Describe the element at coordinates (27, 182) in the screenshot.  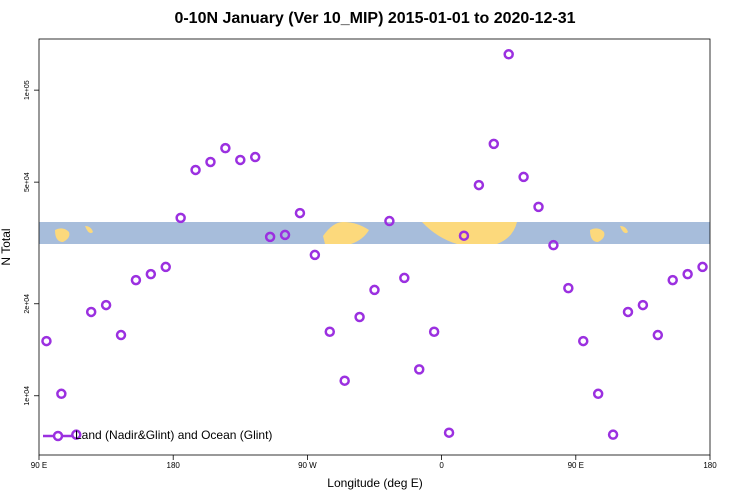
I see `y-tick-label: 5e+04` at that location.